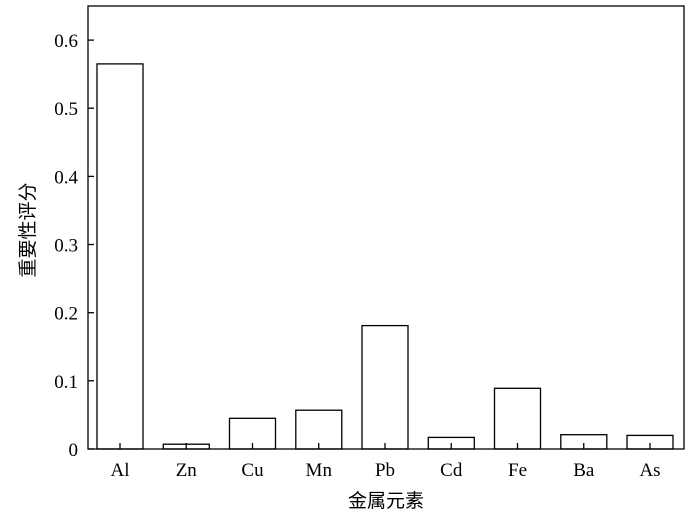 The height and width of the screenshot is (516, 700). Describe the element at coordinates (517, 470) in the screenshot. I see `x-tick-label-fe: Fe` at that location.